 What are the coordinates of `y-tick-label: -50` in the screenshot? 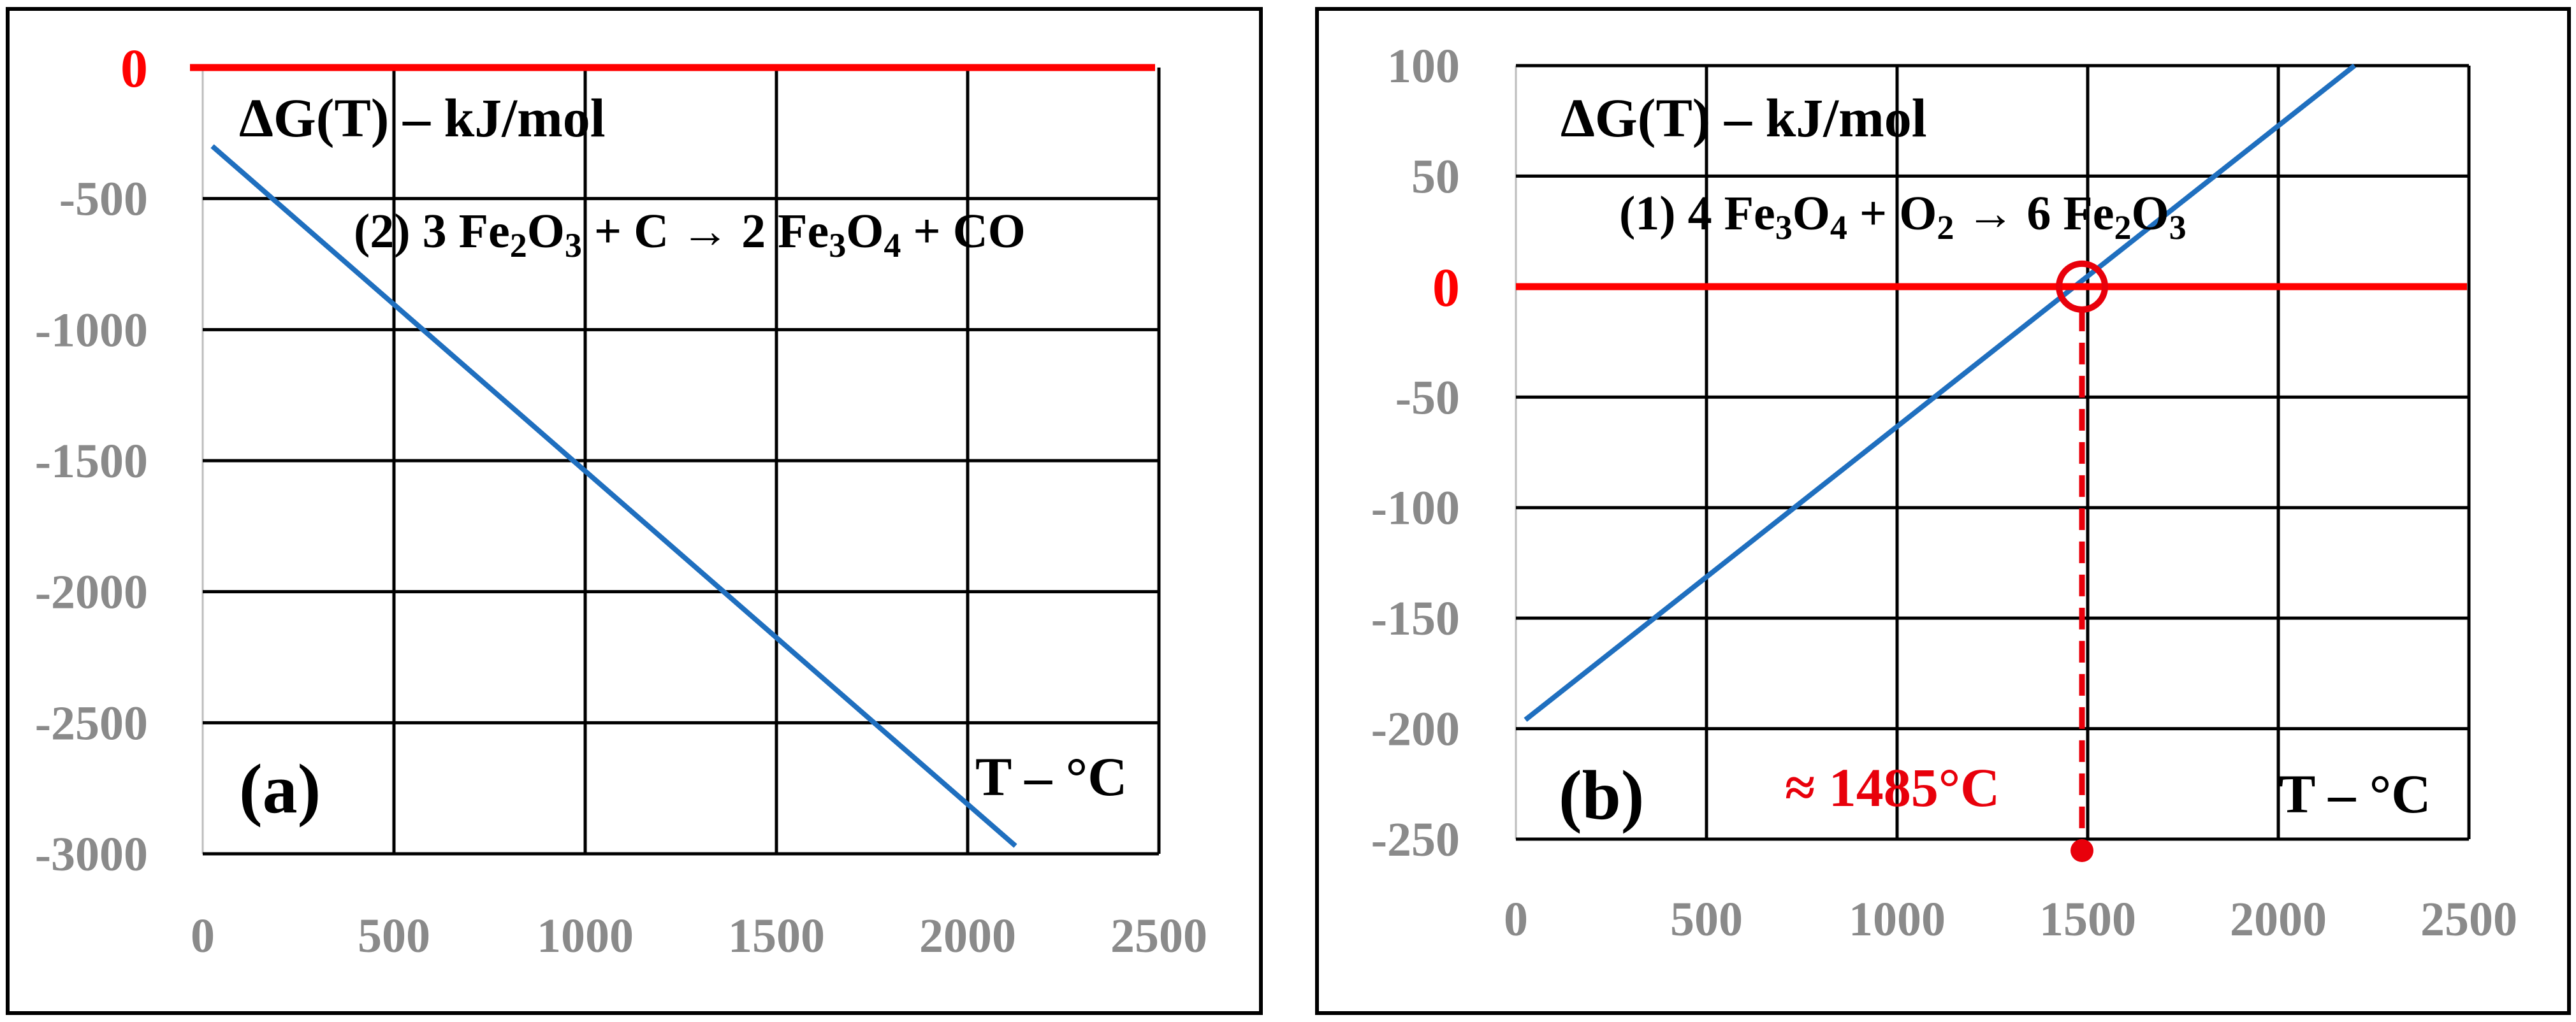 It's located at (1427, 397).